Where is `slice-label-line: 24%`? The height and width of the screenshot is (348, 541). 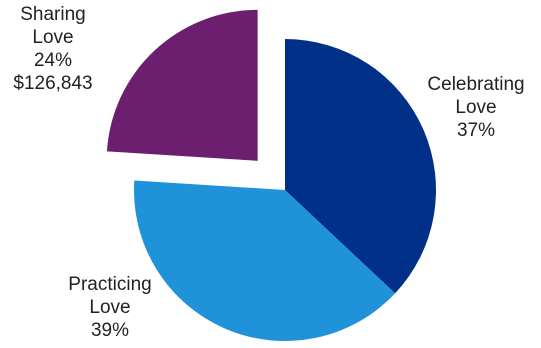
slice-label-line: 24% is located at coordinates (53, 60).